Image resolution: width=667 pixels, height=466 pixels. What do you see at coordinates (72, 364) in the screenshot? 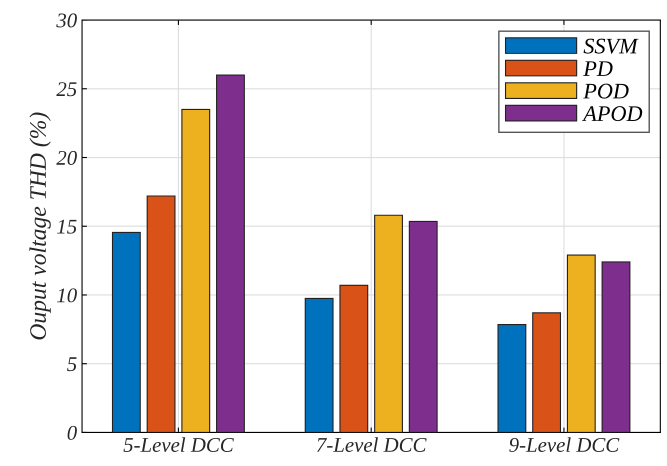
I see `y-tick-label: 5` at bounding box center [72, 364].